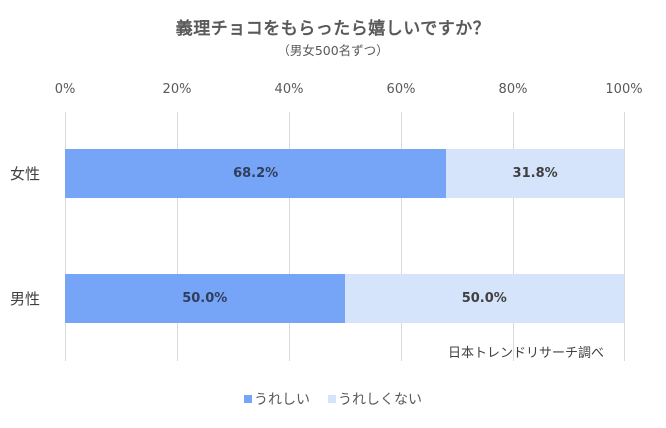  What do you see at coordinates (256, 173) in the screenshot?
I see `bar-segment-happy: 68.2%` at bounding box center [256, 173].